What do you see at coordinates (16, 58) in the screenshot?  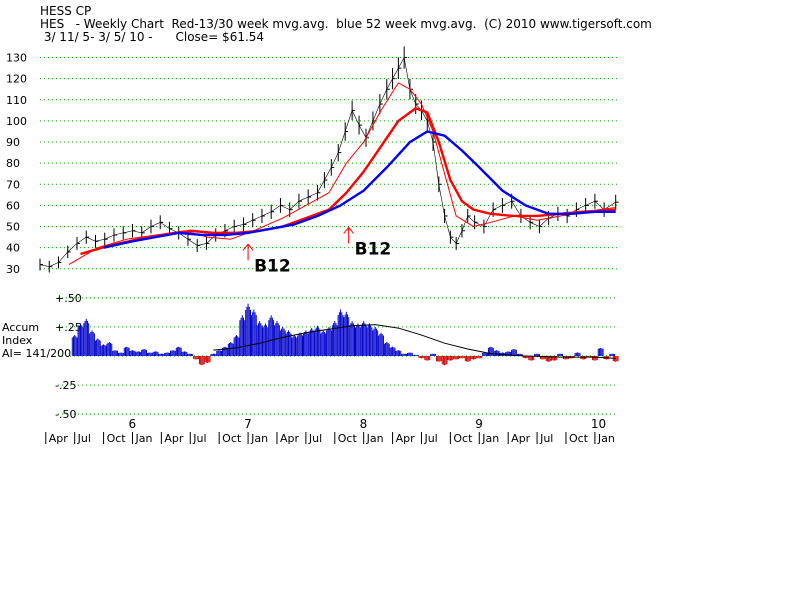 I see `price-tick-label: 130` at bounding box center [16, 58].